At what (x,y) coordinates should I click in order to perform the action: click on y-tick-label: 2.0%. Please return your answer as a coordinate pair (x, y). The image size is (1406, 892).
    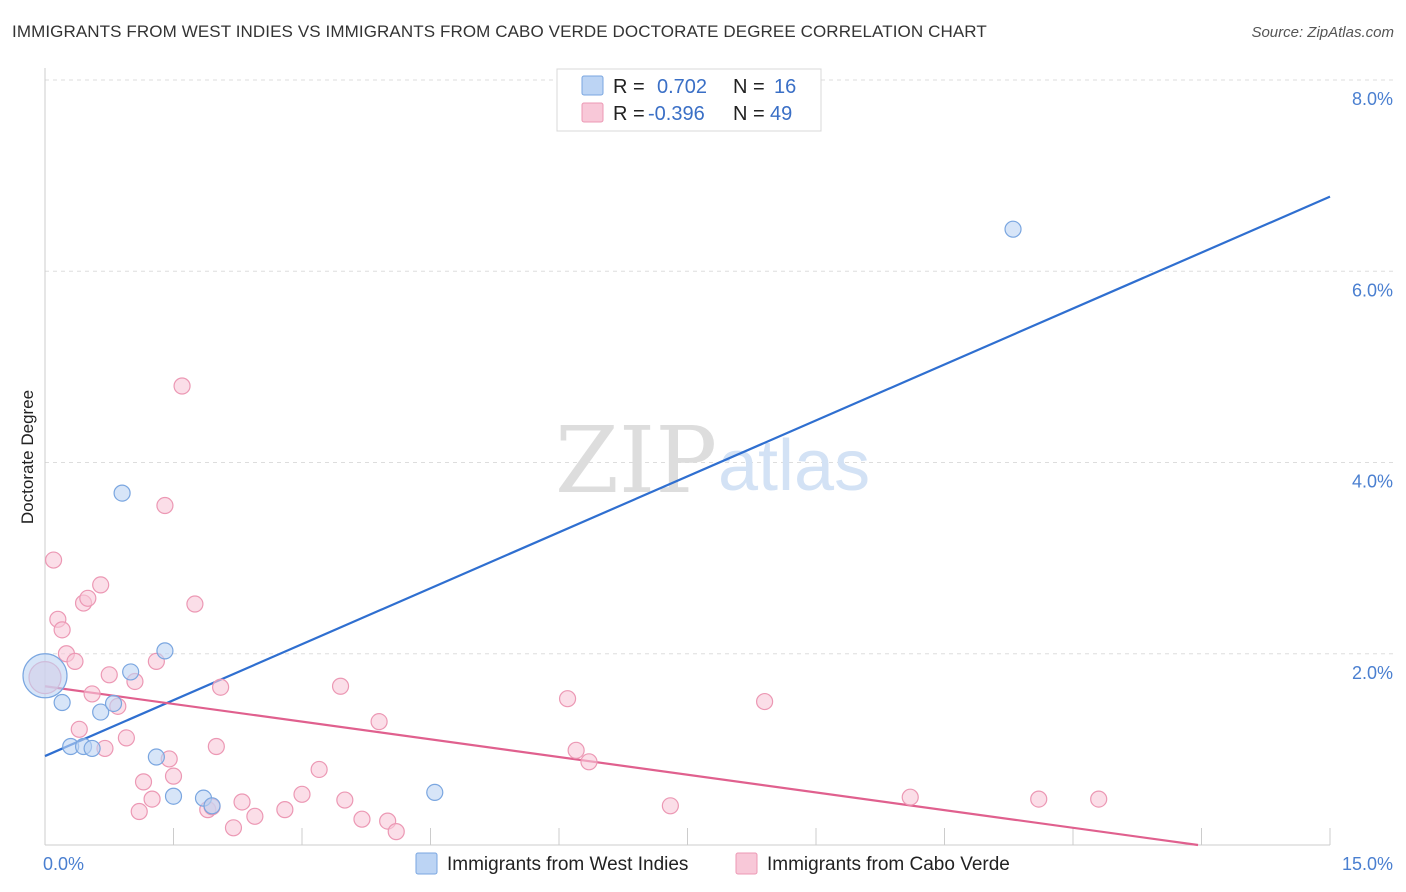
    Looking at the image, I should click on (1372, 673).